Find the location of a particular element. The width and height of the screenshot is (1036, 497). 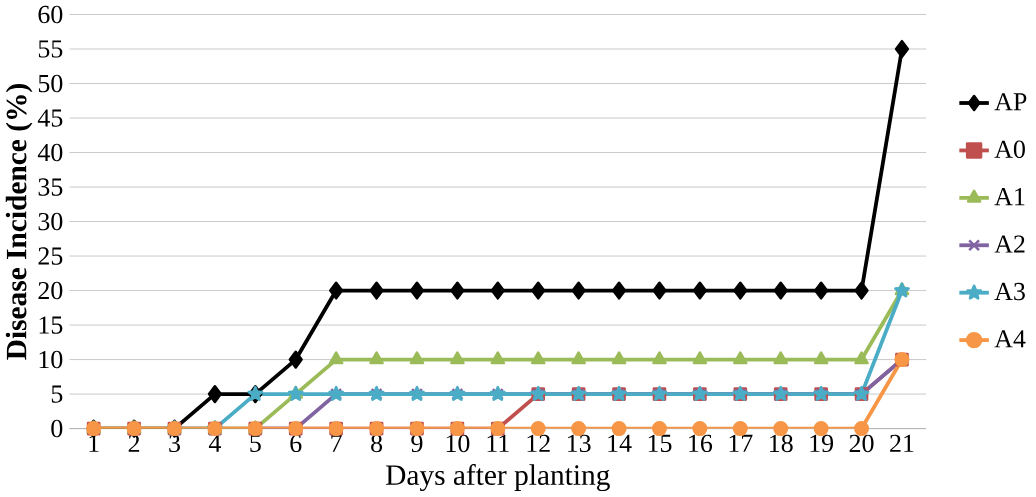

x-tick-label: 7 is located at coordinates (336, 443).